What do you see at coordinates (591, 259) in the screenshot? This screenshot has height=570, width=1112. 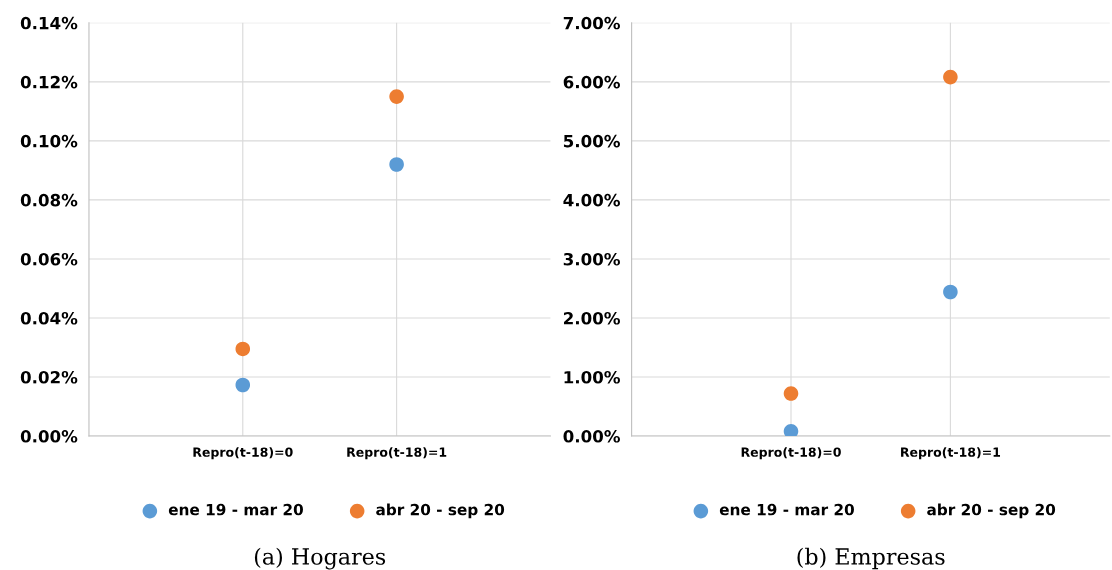 I see `y-tick-label: 3.00%` at bounding box center [591, 259].